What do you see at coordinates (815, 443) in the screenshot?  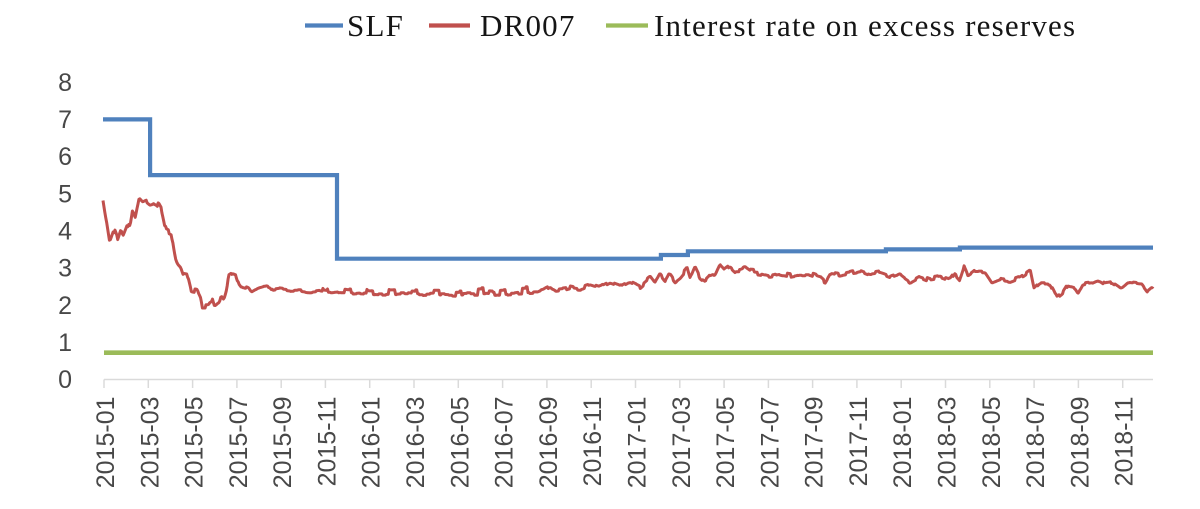 I see `svg-text: 2017-09` at bounding box center [815, 443].